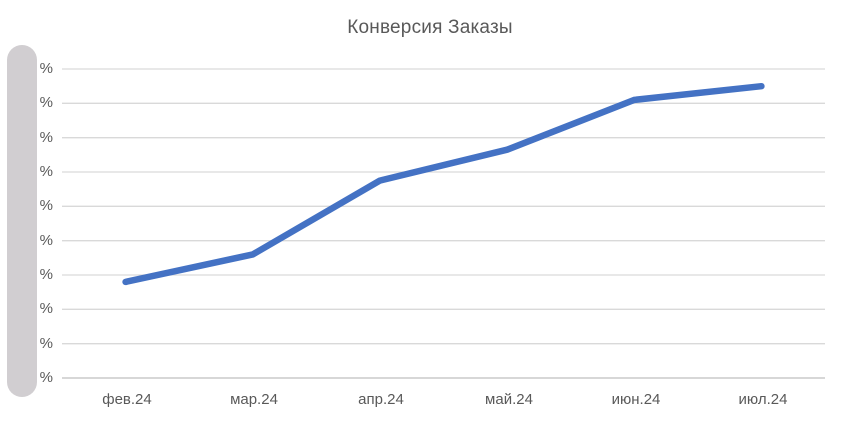  What do you see at coordinates (430, 27) in the screenshot?
I see `chart-title: Конверсия Заказы` at bounding box center [430, 27].